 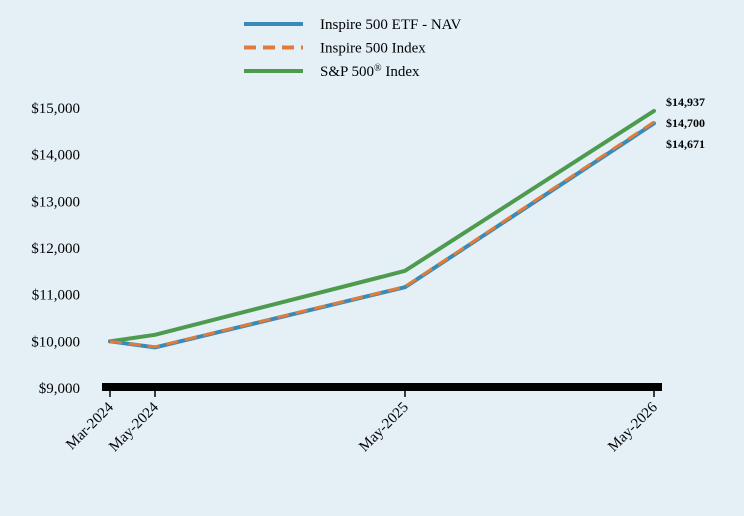 I want to click on y-tick-label: $11,000, so click(x=56, y=296).